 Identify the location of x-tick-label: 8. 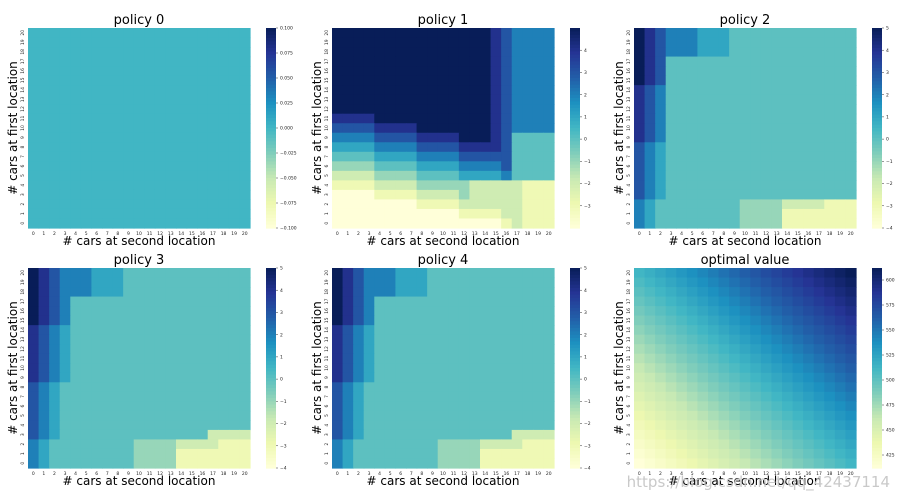
(421, 234).